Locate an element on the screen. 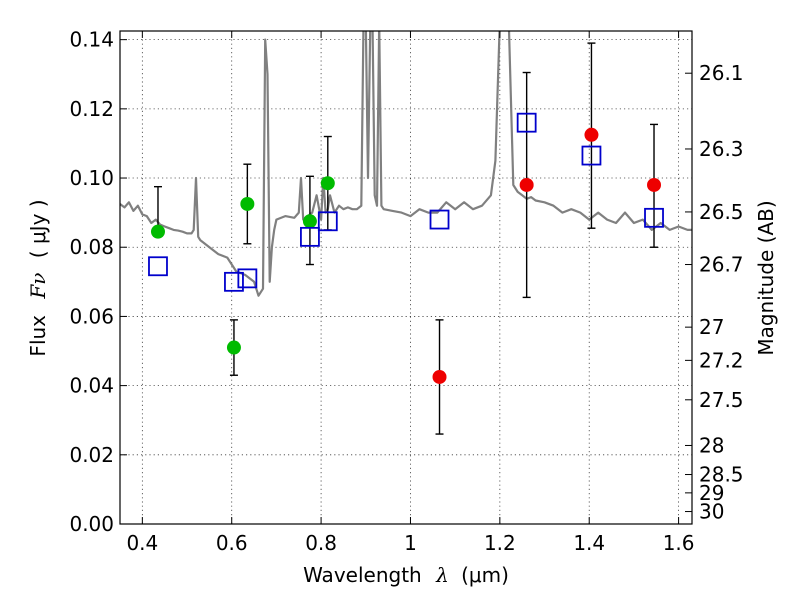  y2-tick-label: 29 is located at coordinates (711, 493).